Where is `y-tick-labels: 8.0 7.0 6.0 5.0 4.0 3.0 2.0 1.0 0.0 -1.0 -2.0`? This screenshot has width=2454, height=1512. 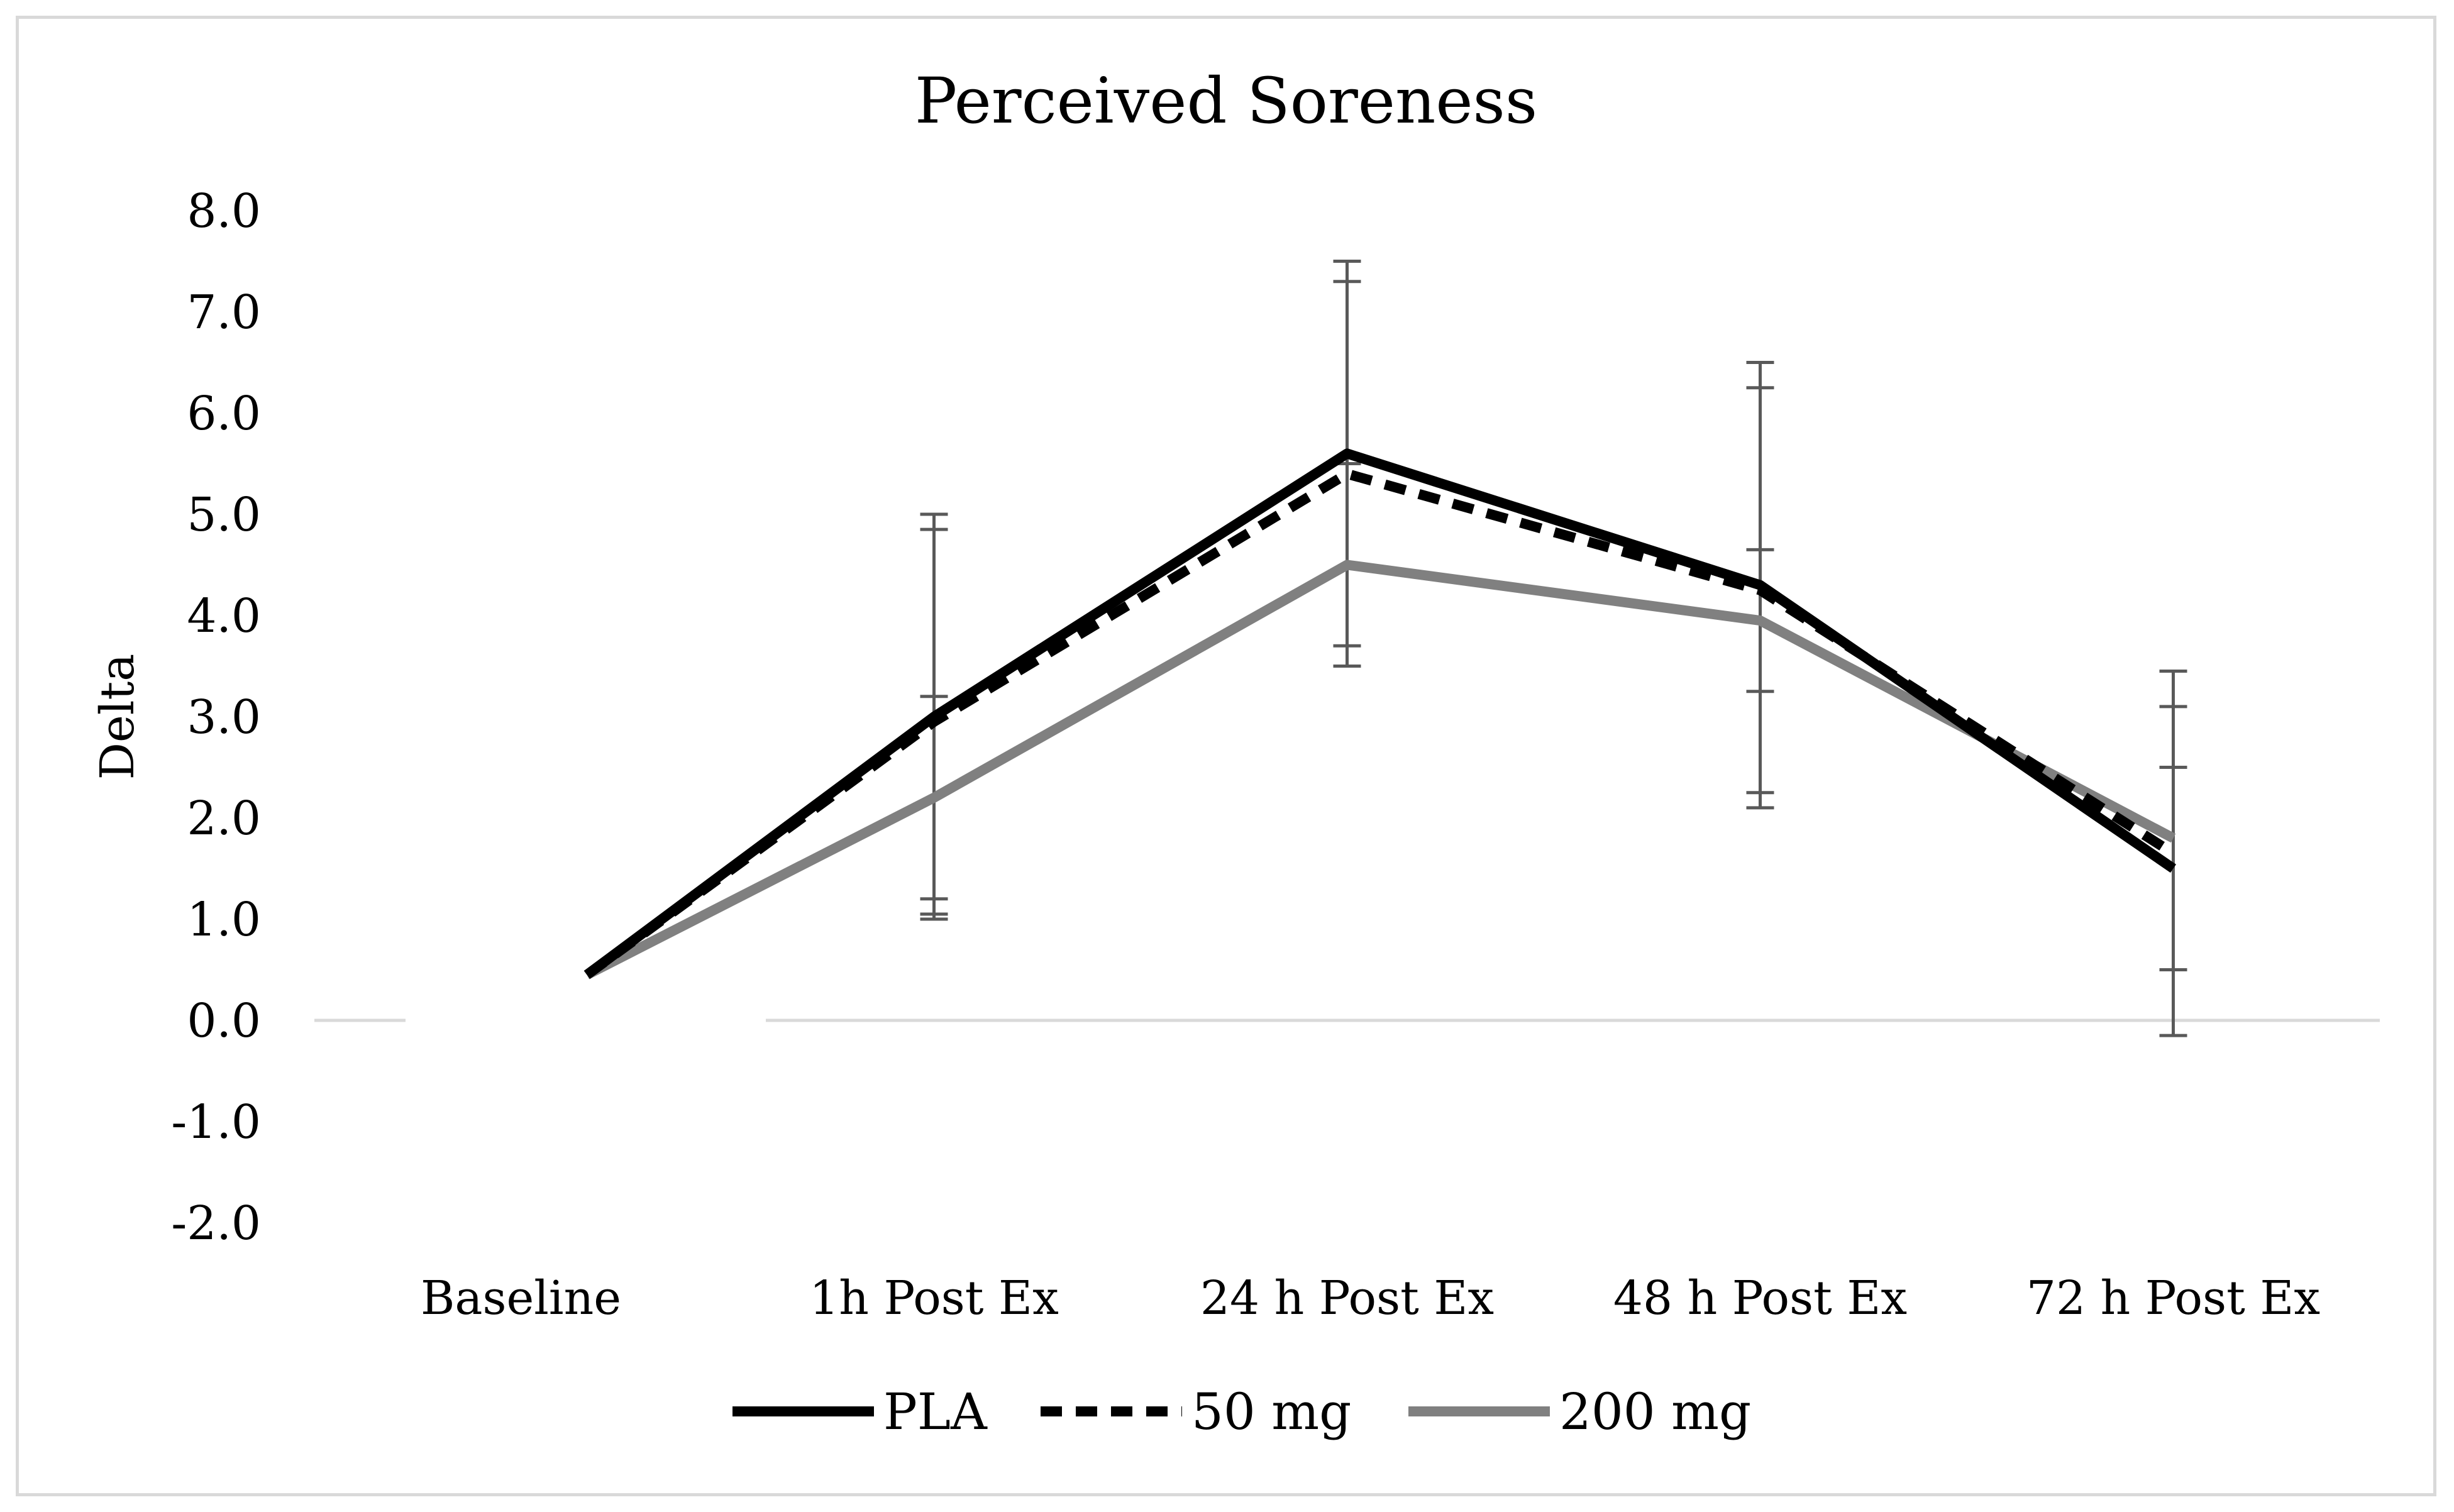 y-tick-labels: 8.0 7.0 6.0 5.0 4.0 3.0 2.0 1.0 0.0 -1.0 -2.0 is located at coordinates (216, 717).